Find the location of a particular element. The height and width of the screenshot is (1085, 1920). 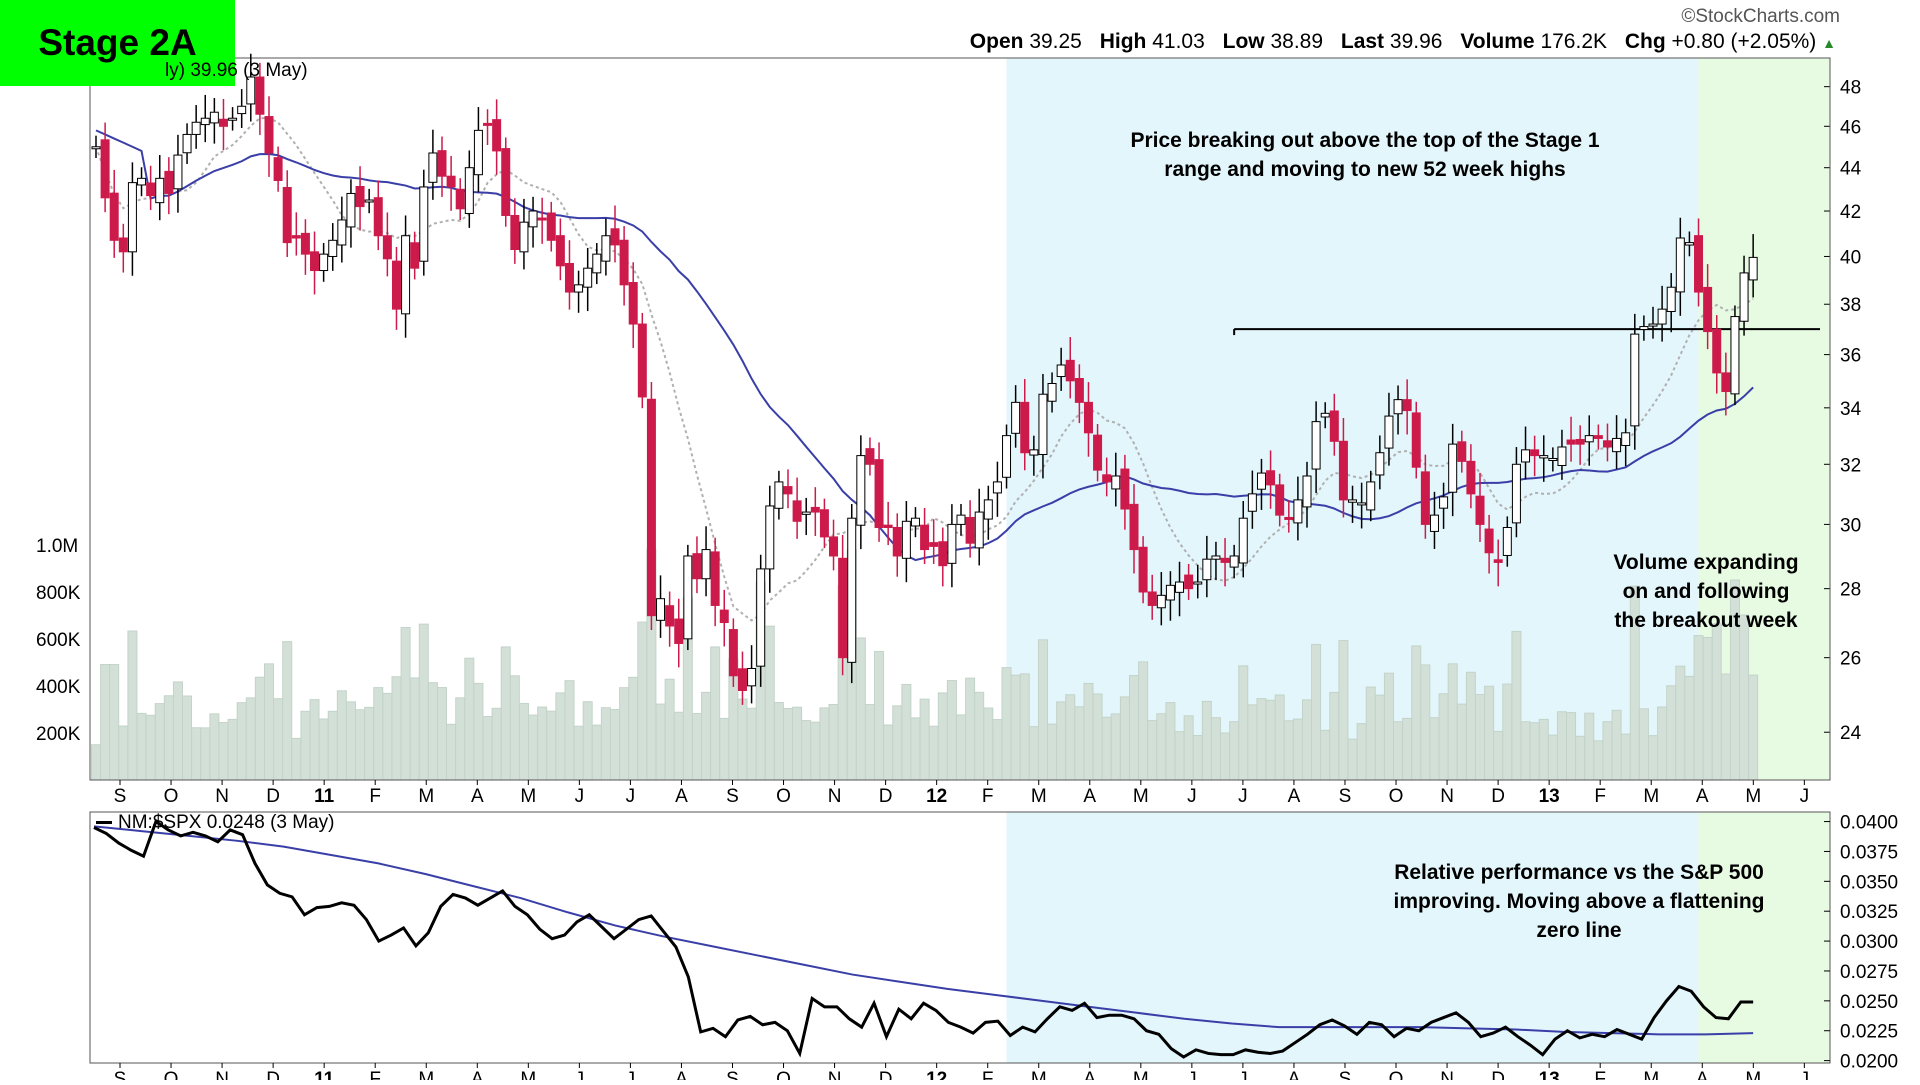

price-tick-label: 40 is located at coordinates (1850, 257).